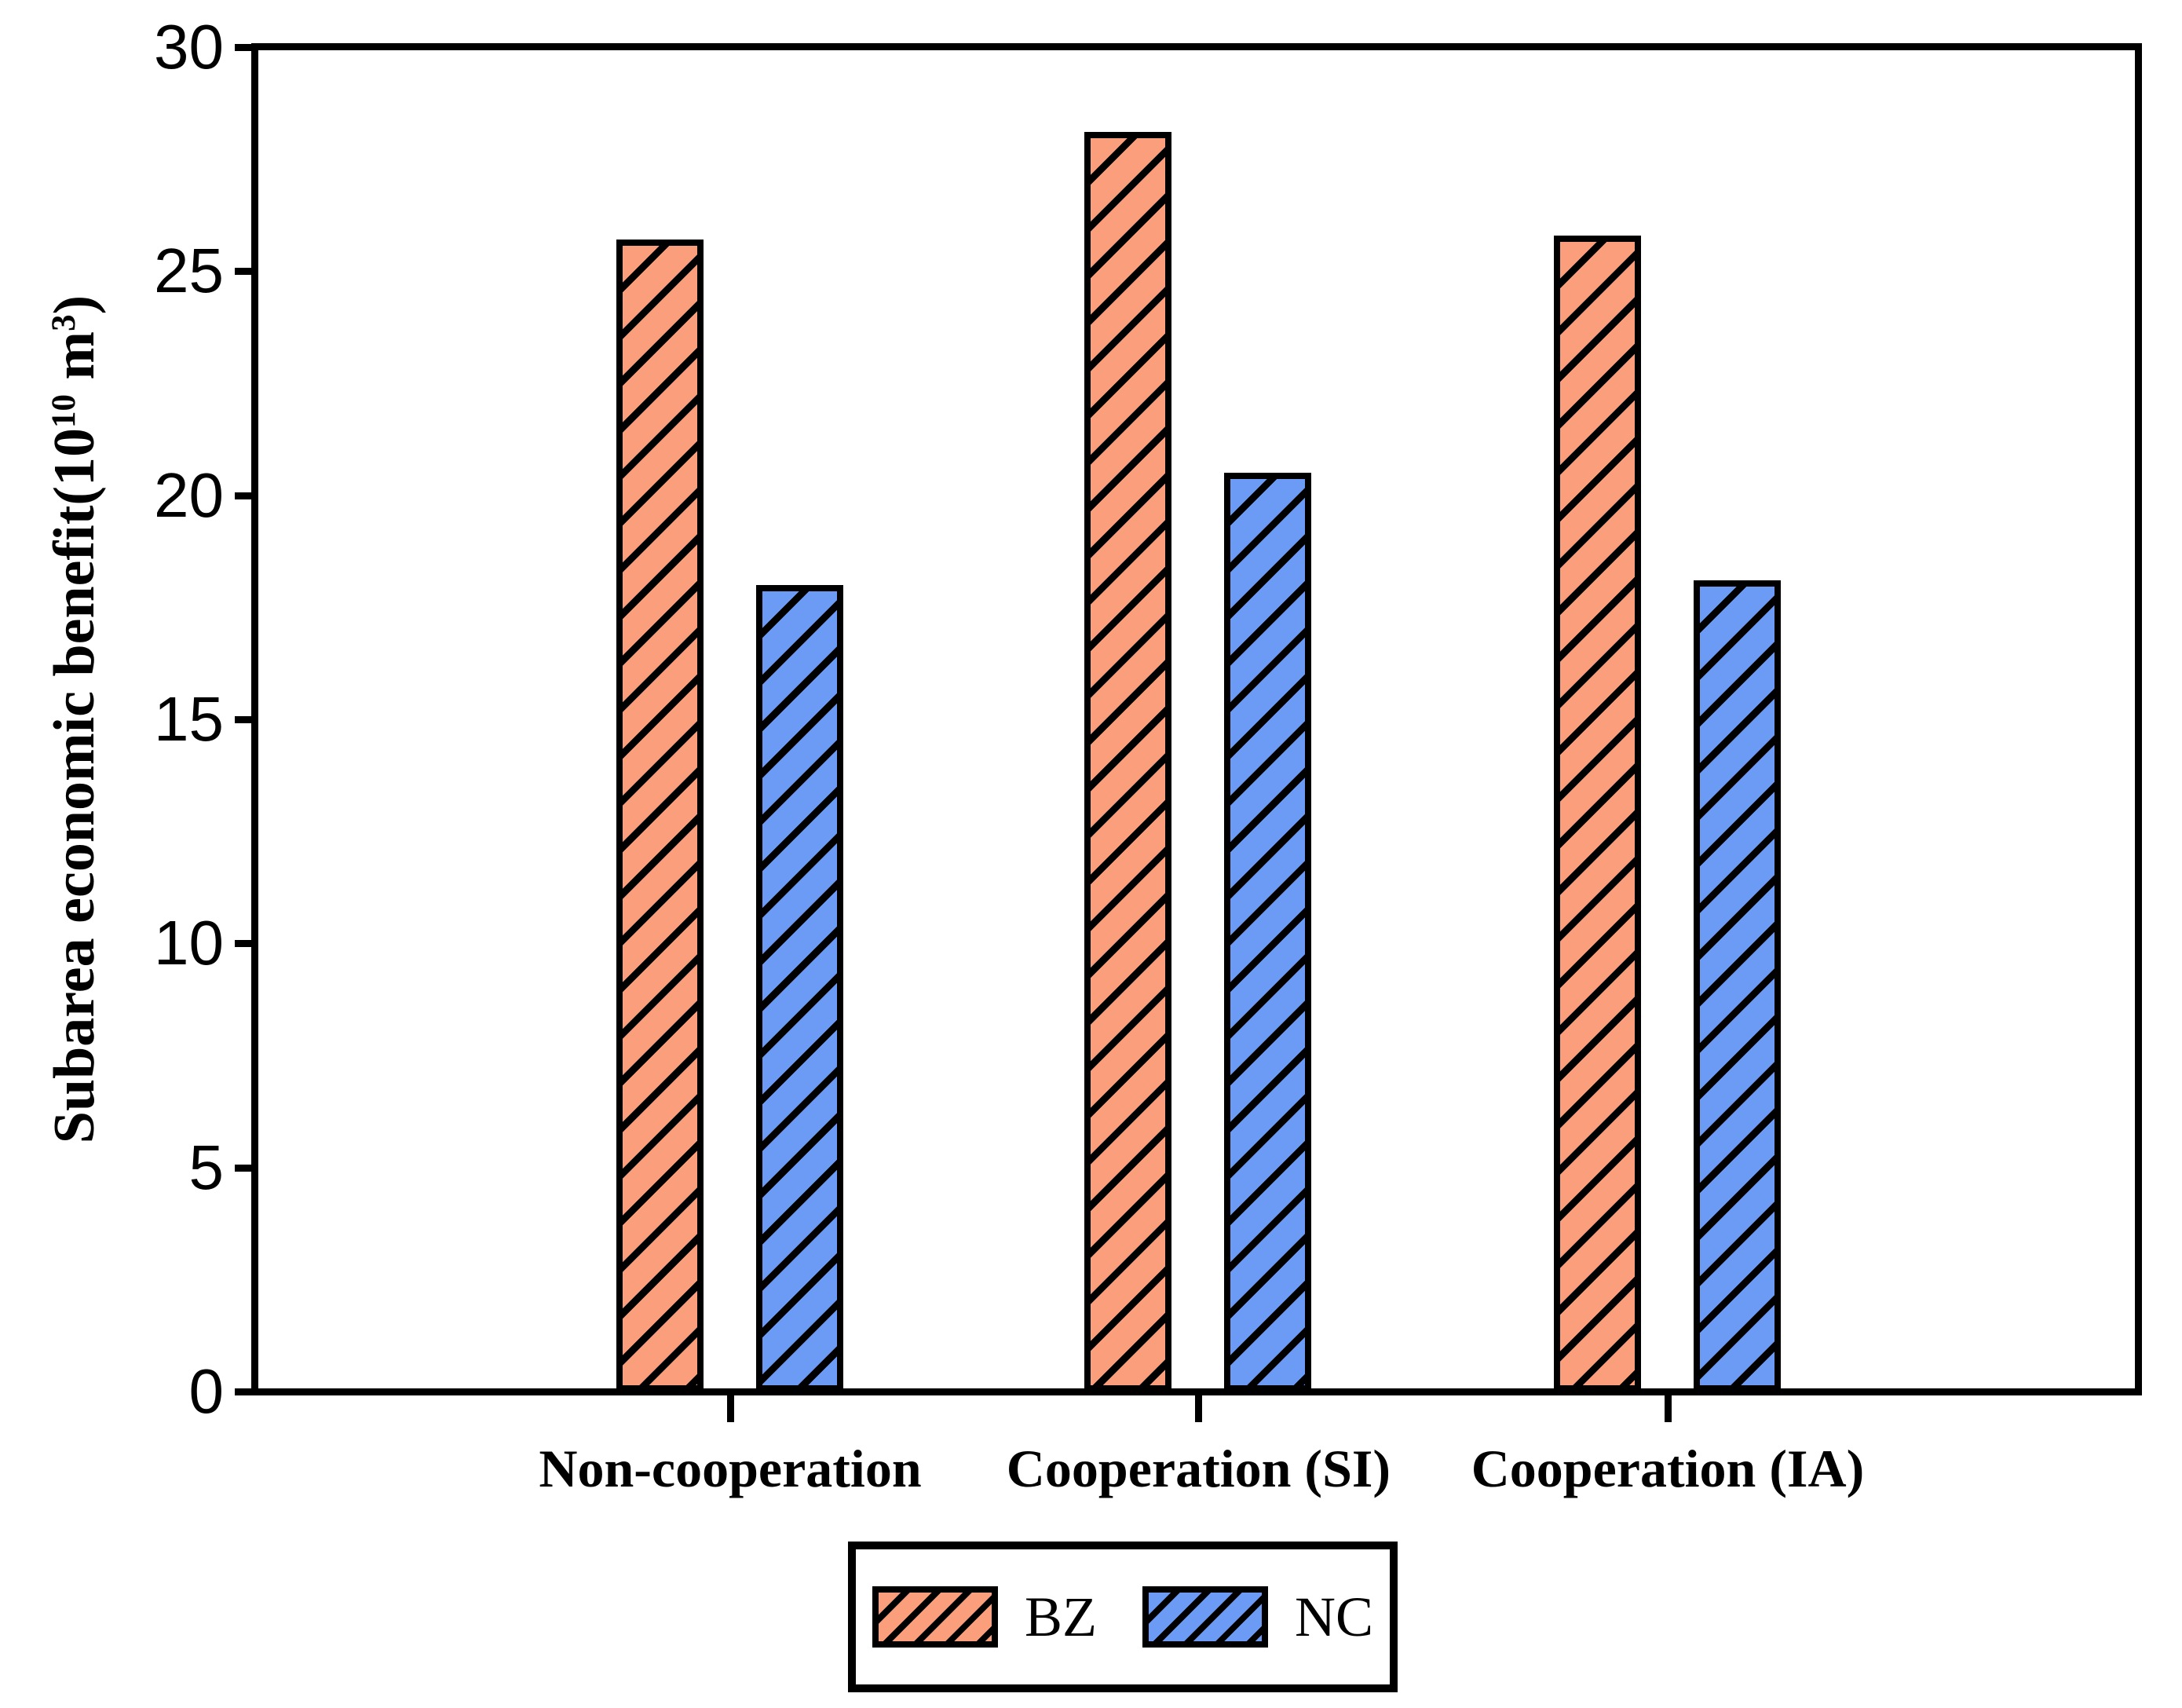 The width and height of the screenshot is (2182, 1708). What do you see at coordinates (1334, 1617) in the screenshot?
I see `legend-label-nc: NC` at bounding box center [1334, 1617].